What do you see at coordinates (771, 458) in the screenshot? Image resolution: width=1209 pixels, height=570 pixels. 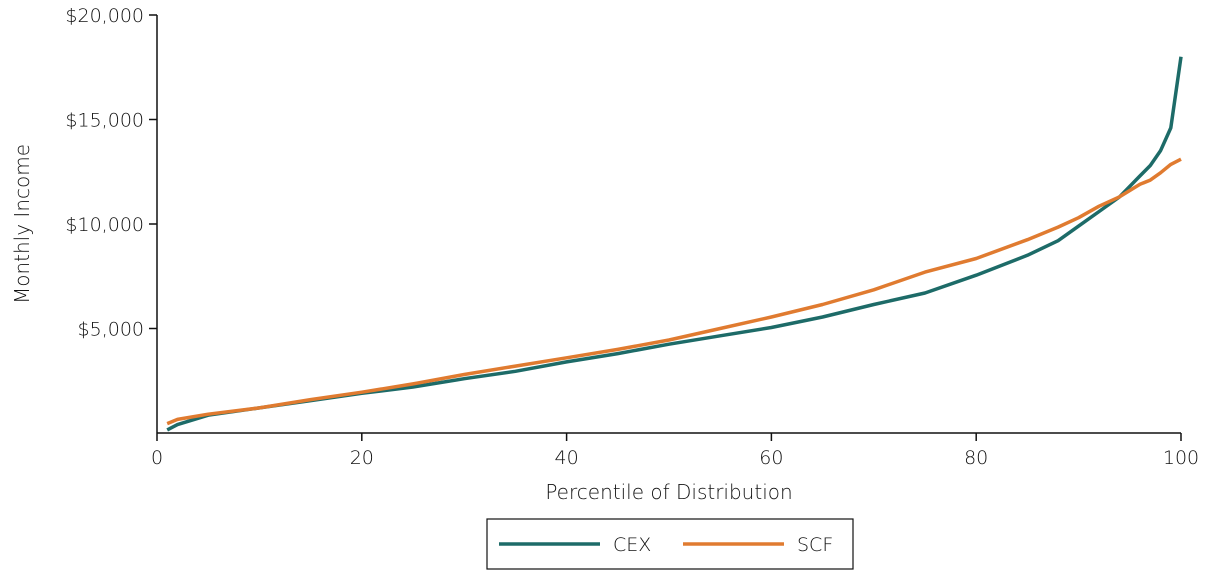 I see `x-tick-label: 60` at bounding box center [771, 458].